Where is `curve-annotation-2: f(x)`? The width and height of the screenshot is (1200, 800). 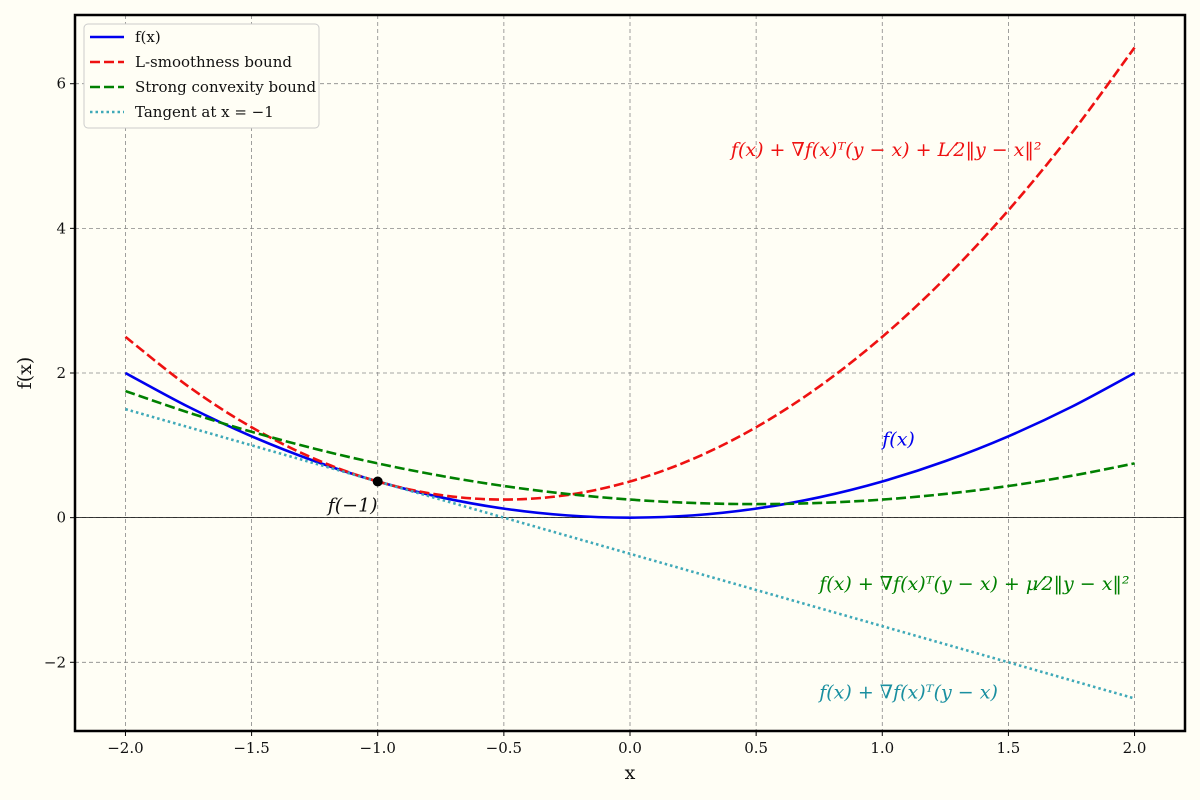 curve-annotation-2: f(x) is located at coordinates (897, 439).